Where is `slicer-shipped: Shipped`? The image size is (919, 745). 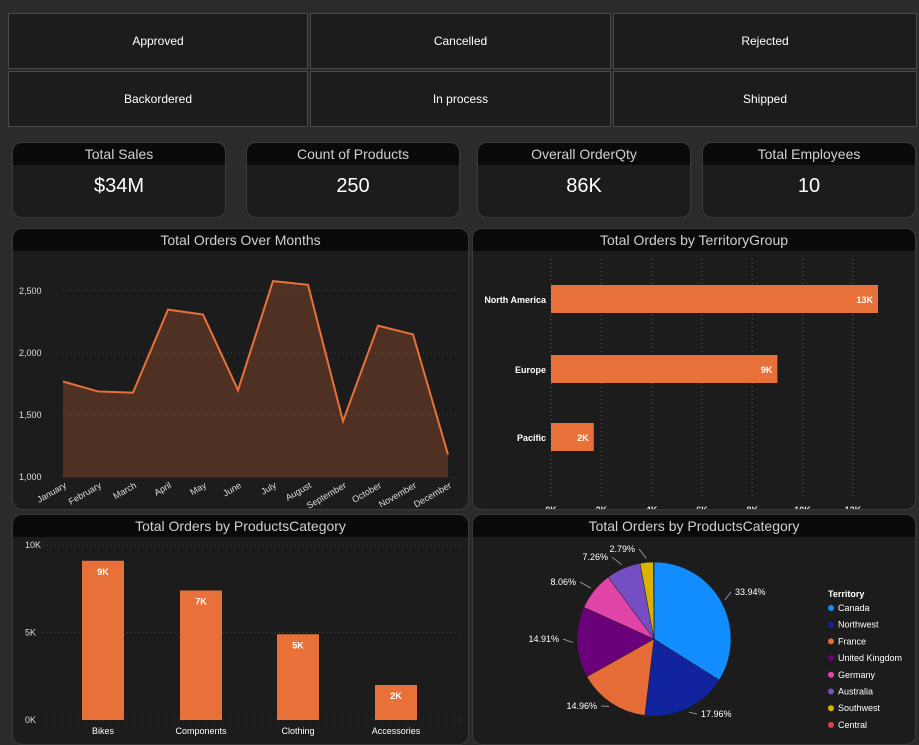 slicer-shipped: Shipped is located at coordinates (765, 99).